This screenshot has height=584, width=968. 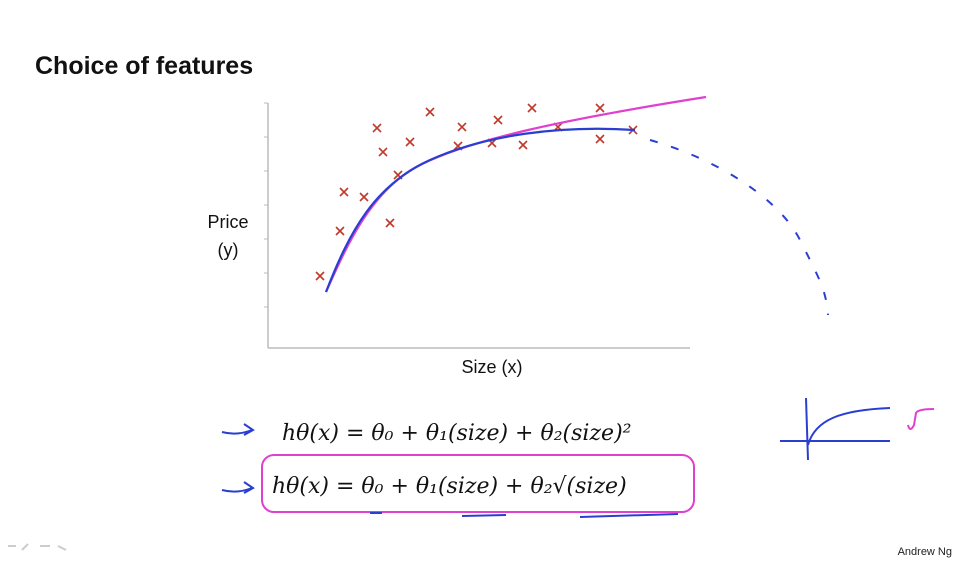 I want to click on data-points, so click(x=476, y=192).